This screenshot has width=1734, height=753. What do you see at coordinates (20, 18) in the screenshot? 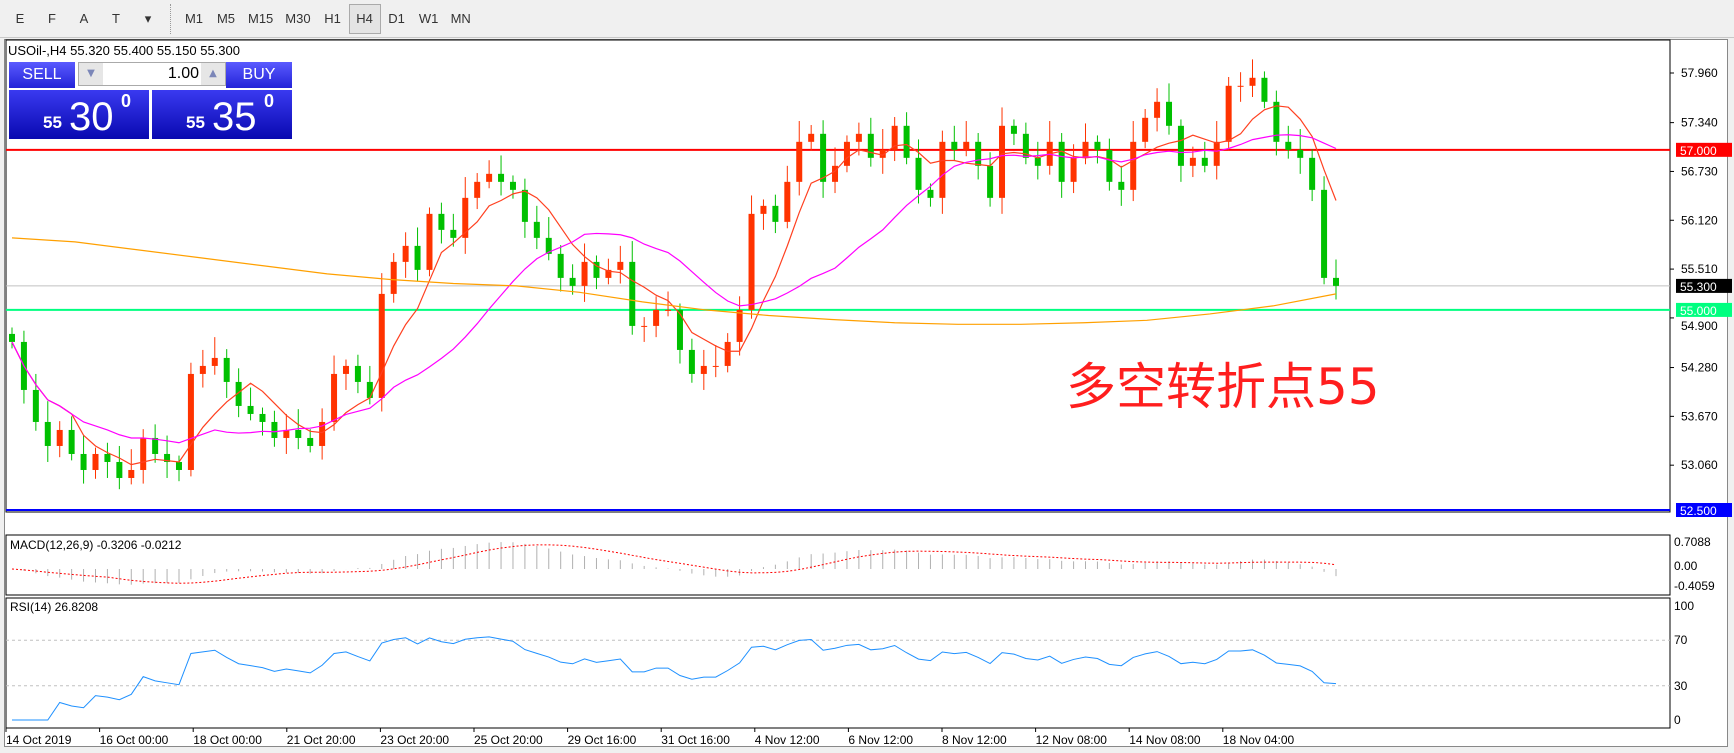
I see `fibonacci-expansion-icon: E` at bounding box center [20, 18].